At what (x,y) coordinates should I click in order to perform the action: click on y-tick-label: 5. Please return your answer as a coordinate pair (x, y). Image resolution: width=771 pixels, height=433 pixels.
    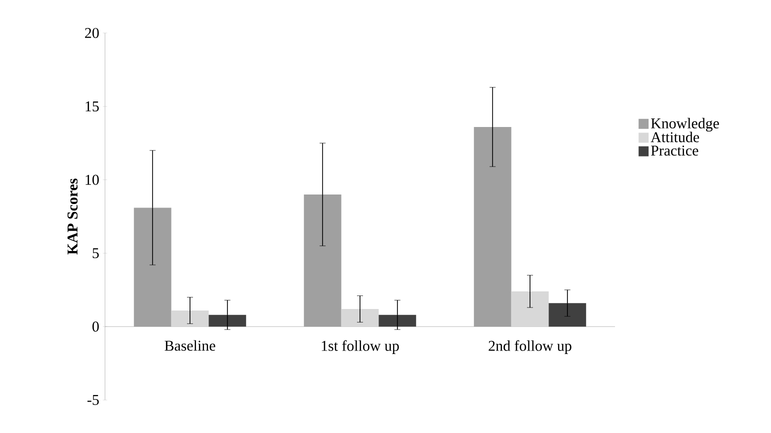
    Looking at the image, I should click on (95, 253).